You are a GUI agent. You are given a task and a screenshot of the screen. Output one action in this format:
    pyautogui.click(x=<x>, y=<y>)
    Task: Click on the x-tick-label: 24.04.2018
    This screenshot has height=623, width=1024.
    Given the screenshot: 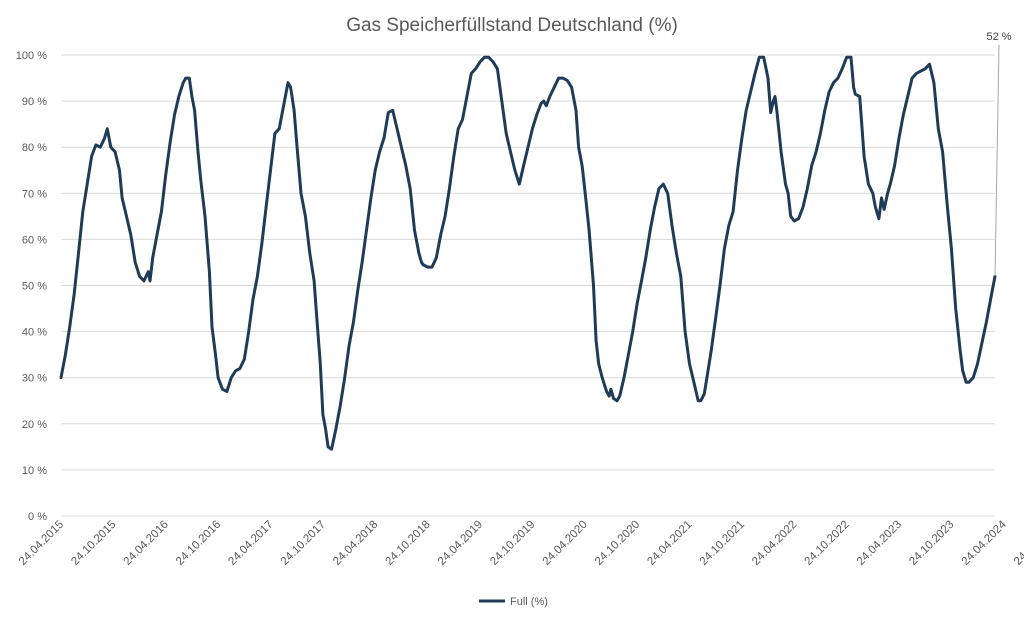 What is the action you would take?
    pyautogui.click(x=355, y=543)
    